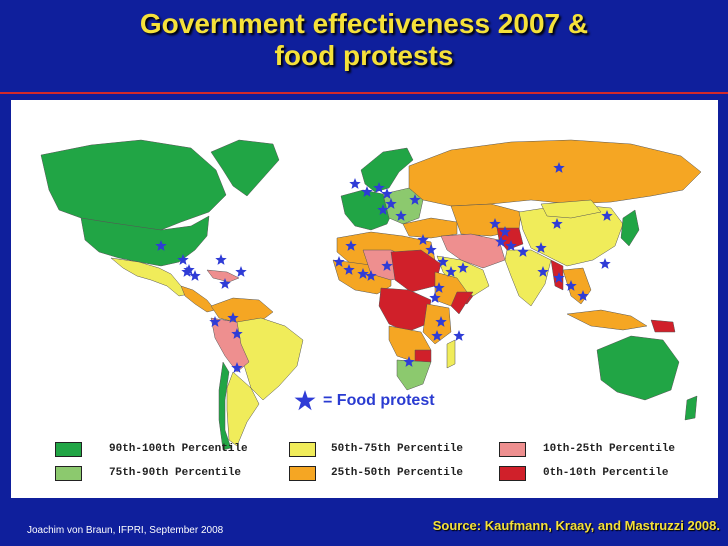 The image size is (728, 546). What do you see at coordinates (555, 173) in the screenshot?
I see `russia` at bounding box center [555, 173].